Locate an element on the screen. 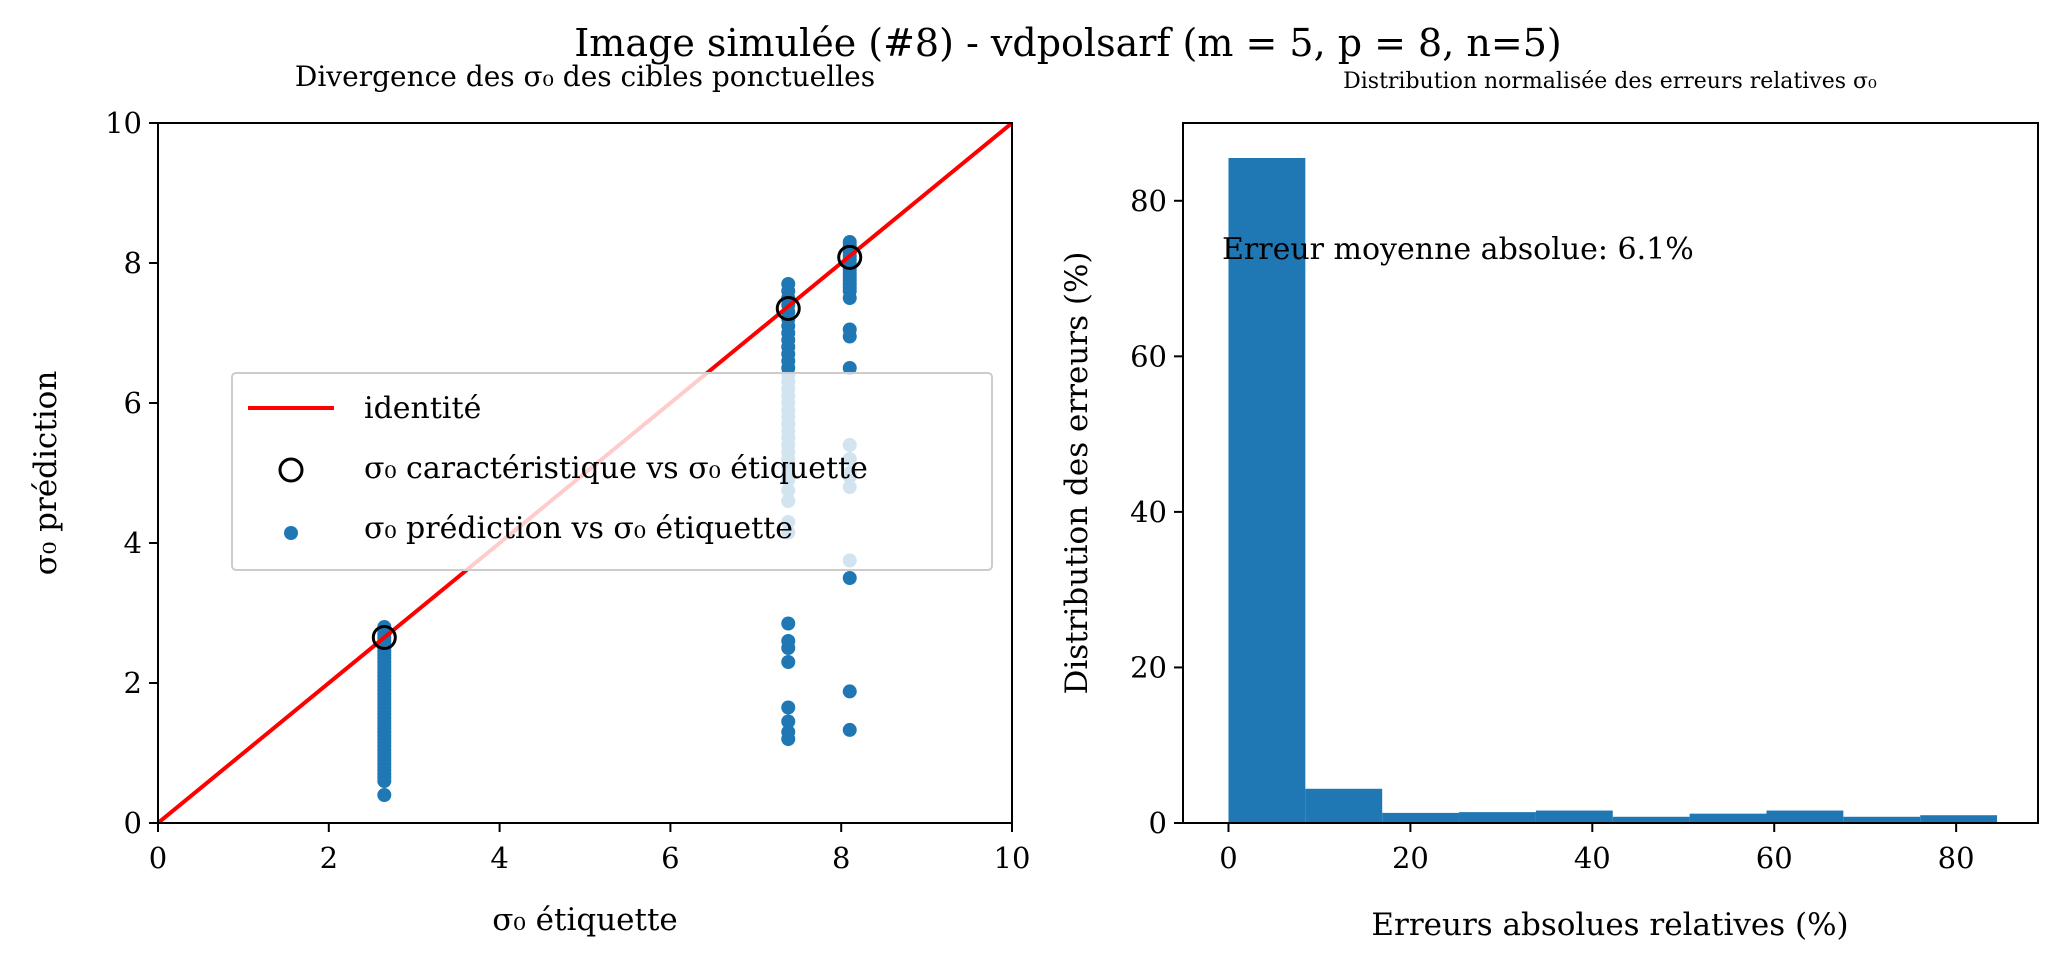  right-x-ticks: 0 20 40 60 80 is located at coordinates (1597, 849).